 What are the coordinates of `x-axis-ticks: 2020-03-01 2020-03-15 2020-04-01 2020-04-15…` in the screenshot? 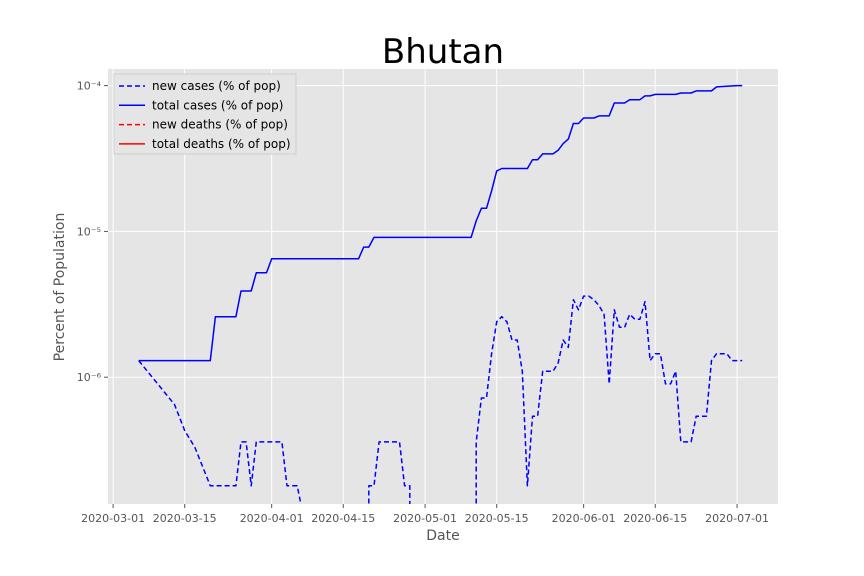 It's located at (425, 514).